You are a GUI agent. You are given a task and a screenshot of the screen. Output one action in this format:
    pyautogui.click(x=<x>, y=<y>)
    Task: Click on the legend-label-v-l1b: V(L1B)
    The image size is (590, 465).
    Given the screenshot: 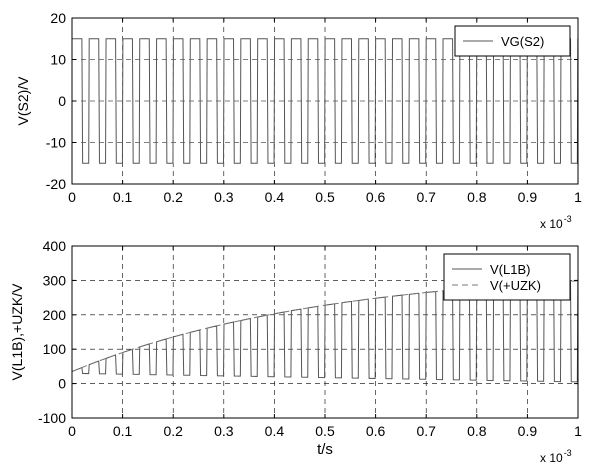 What is the action you would take?
    pyautogui.click(x=510, y=269)
    